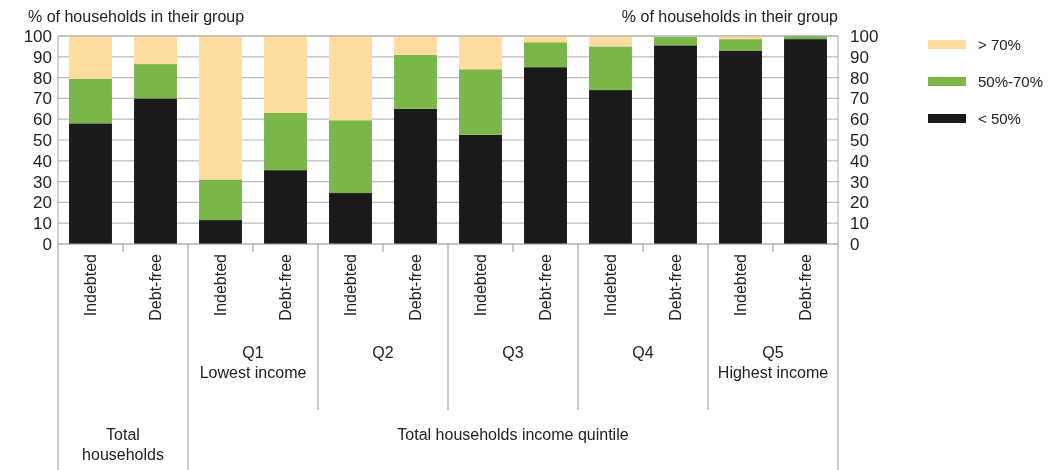  I want to click on y2-tick-label: 50, so click(859, 140).